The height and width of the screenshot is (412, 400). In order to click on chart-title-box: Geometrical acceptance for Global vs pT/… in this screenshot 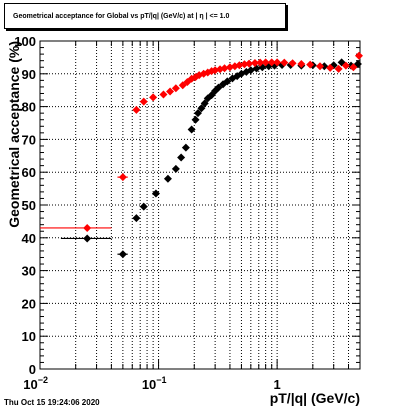, I will do `click(145, 16)`.